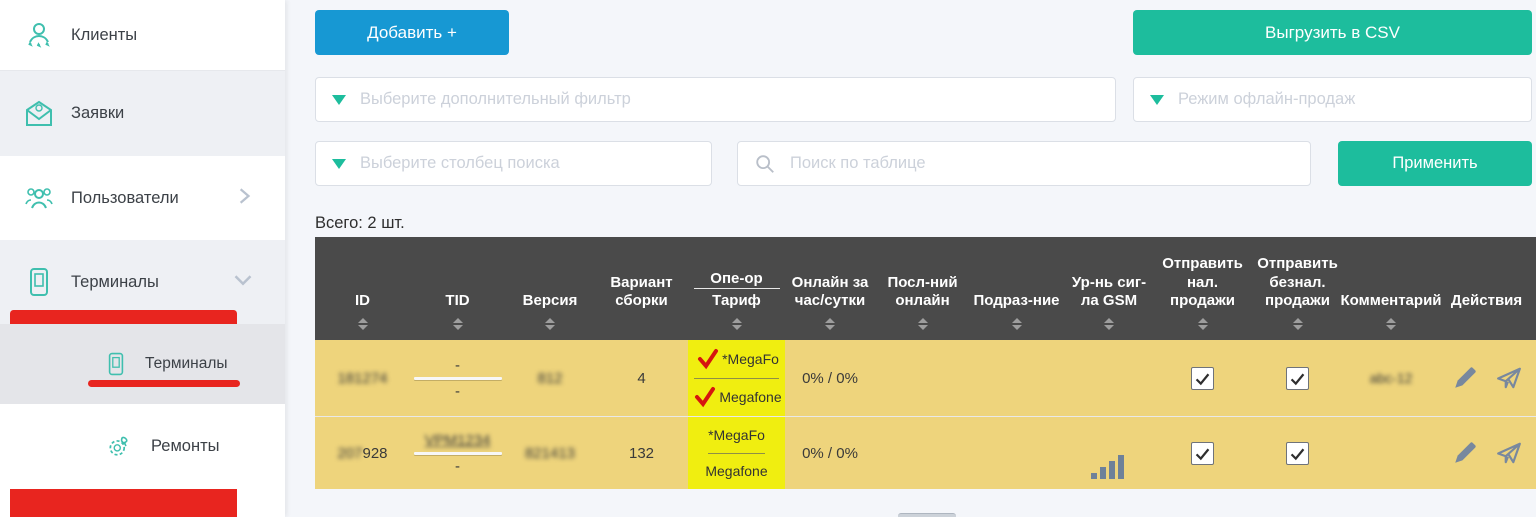 Image resolution: width=1536 pixels, height=517 pixels. I want to click on sidebar-item-terminals: Терминалы, so click(142, 378).